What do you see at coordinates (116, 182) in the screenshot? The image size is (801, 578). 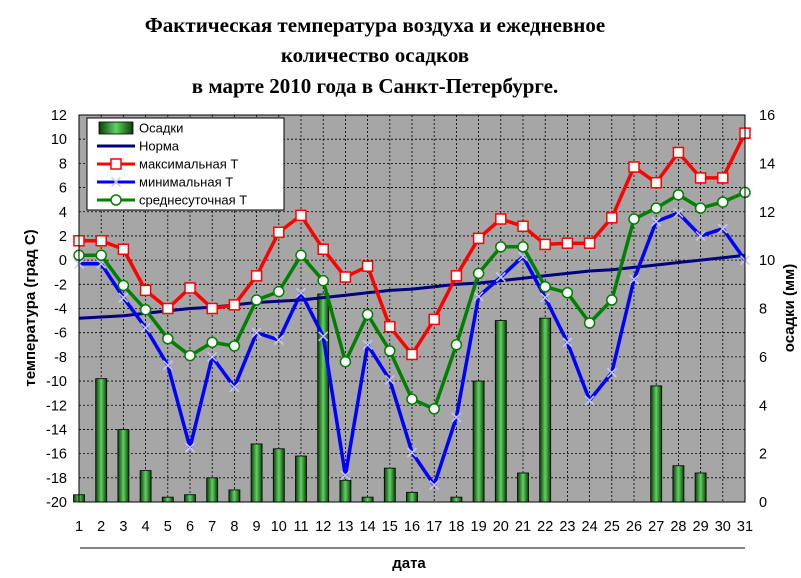 I see `legend-marker` at bounding box center [116, 182].